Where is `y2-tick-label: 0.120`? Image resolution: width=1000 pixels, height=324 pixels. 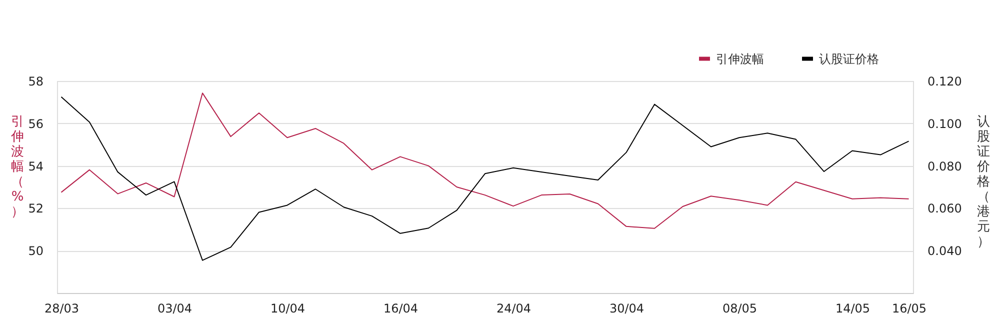
y2-tick-label: 0.120 is located at coordinates (945, 81).